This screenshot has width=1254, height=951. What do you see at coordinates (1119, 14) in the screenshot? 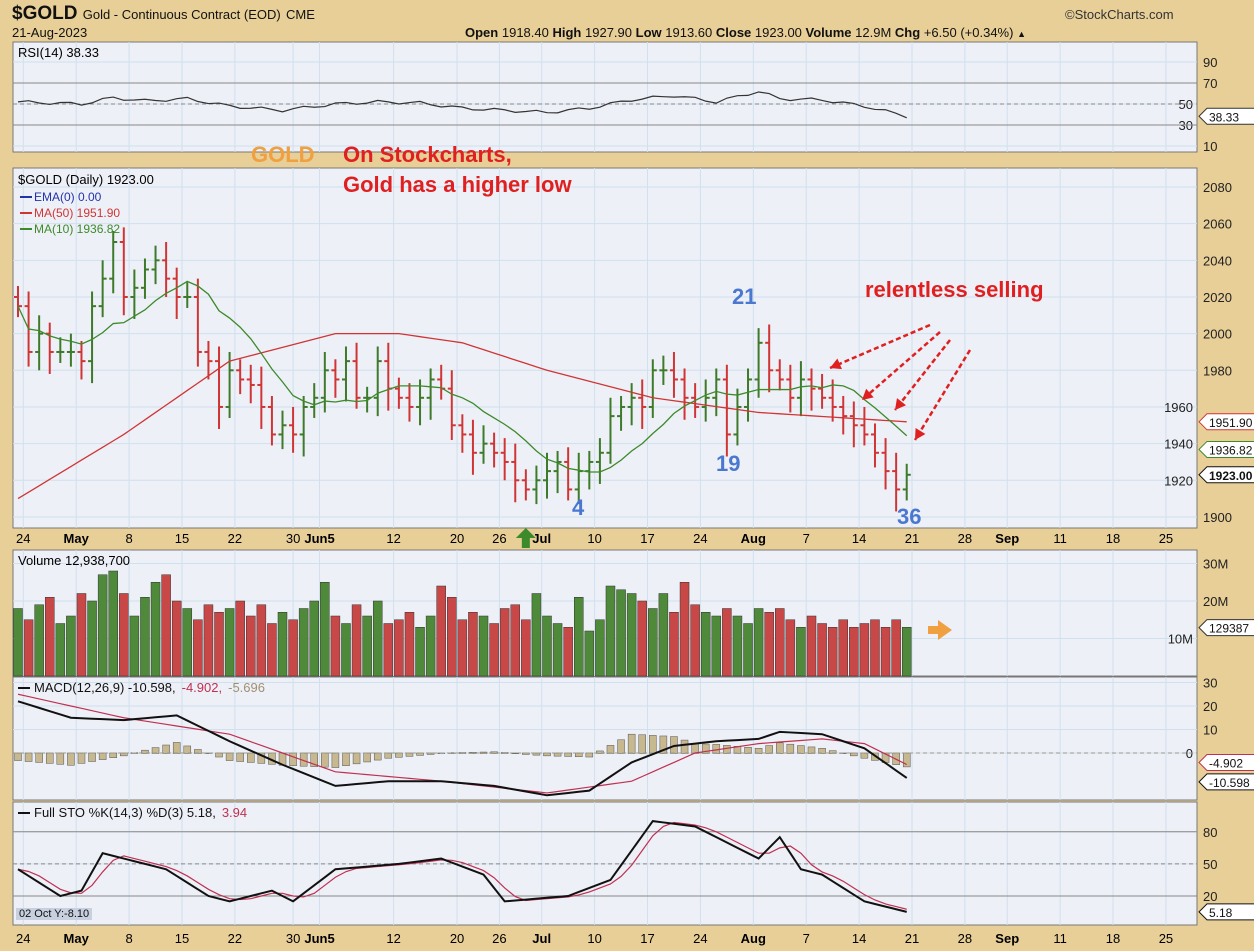
I see `brand-logo: ©StockCharts.com` at bounding box center [1119, 14].